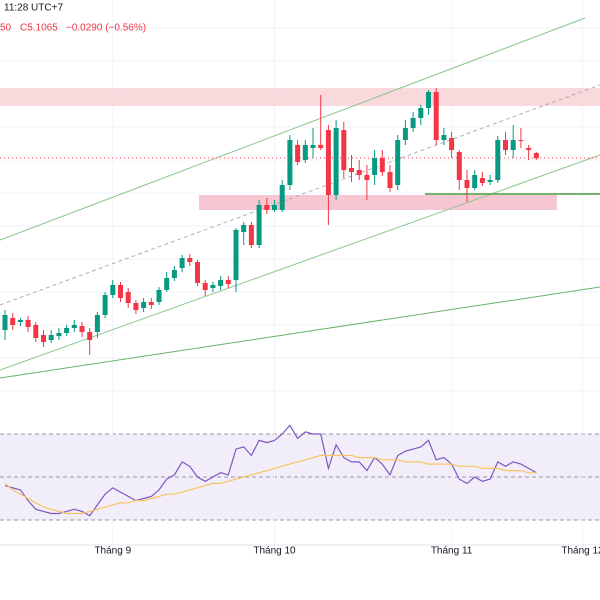  What do you see at coordinates (6, 28) in the screenshot?
I see `legend-text: 50` at bounding box center [6, 28].